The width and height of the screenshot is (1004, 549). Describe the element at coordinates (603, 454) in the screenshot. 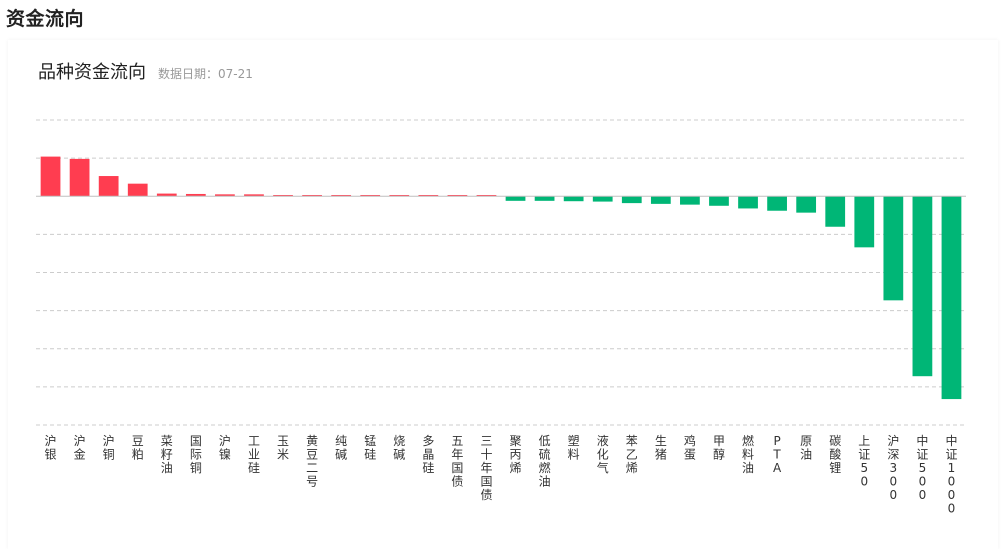

I see `x-tick-label: 液化气` at that location.